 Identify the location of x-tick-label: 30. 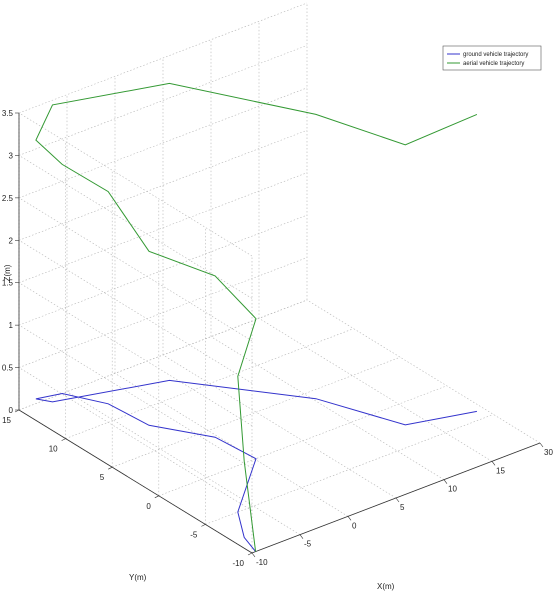
(548, 452).